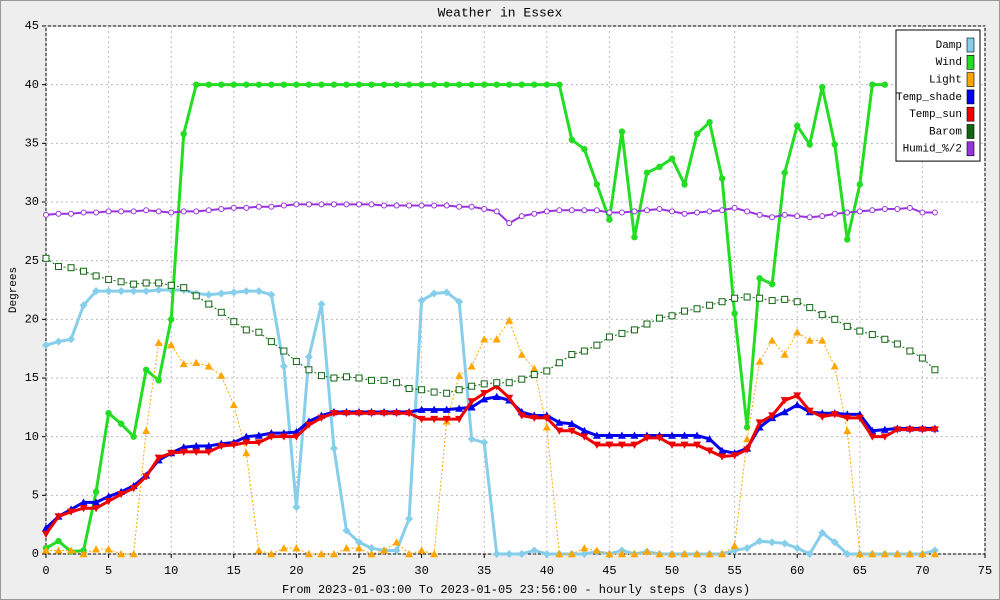  I want to click on legend-label: Temp_shade, so click(929, 98).